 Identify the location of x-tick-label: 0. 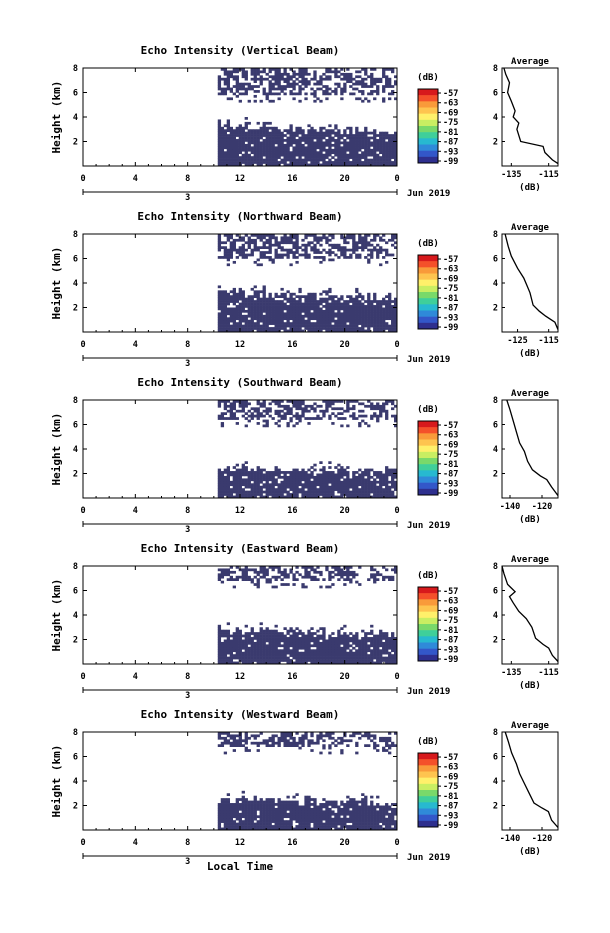
(396, 511).